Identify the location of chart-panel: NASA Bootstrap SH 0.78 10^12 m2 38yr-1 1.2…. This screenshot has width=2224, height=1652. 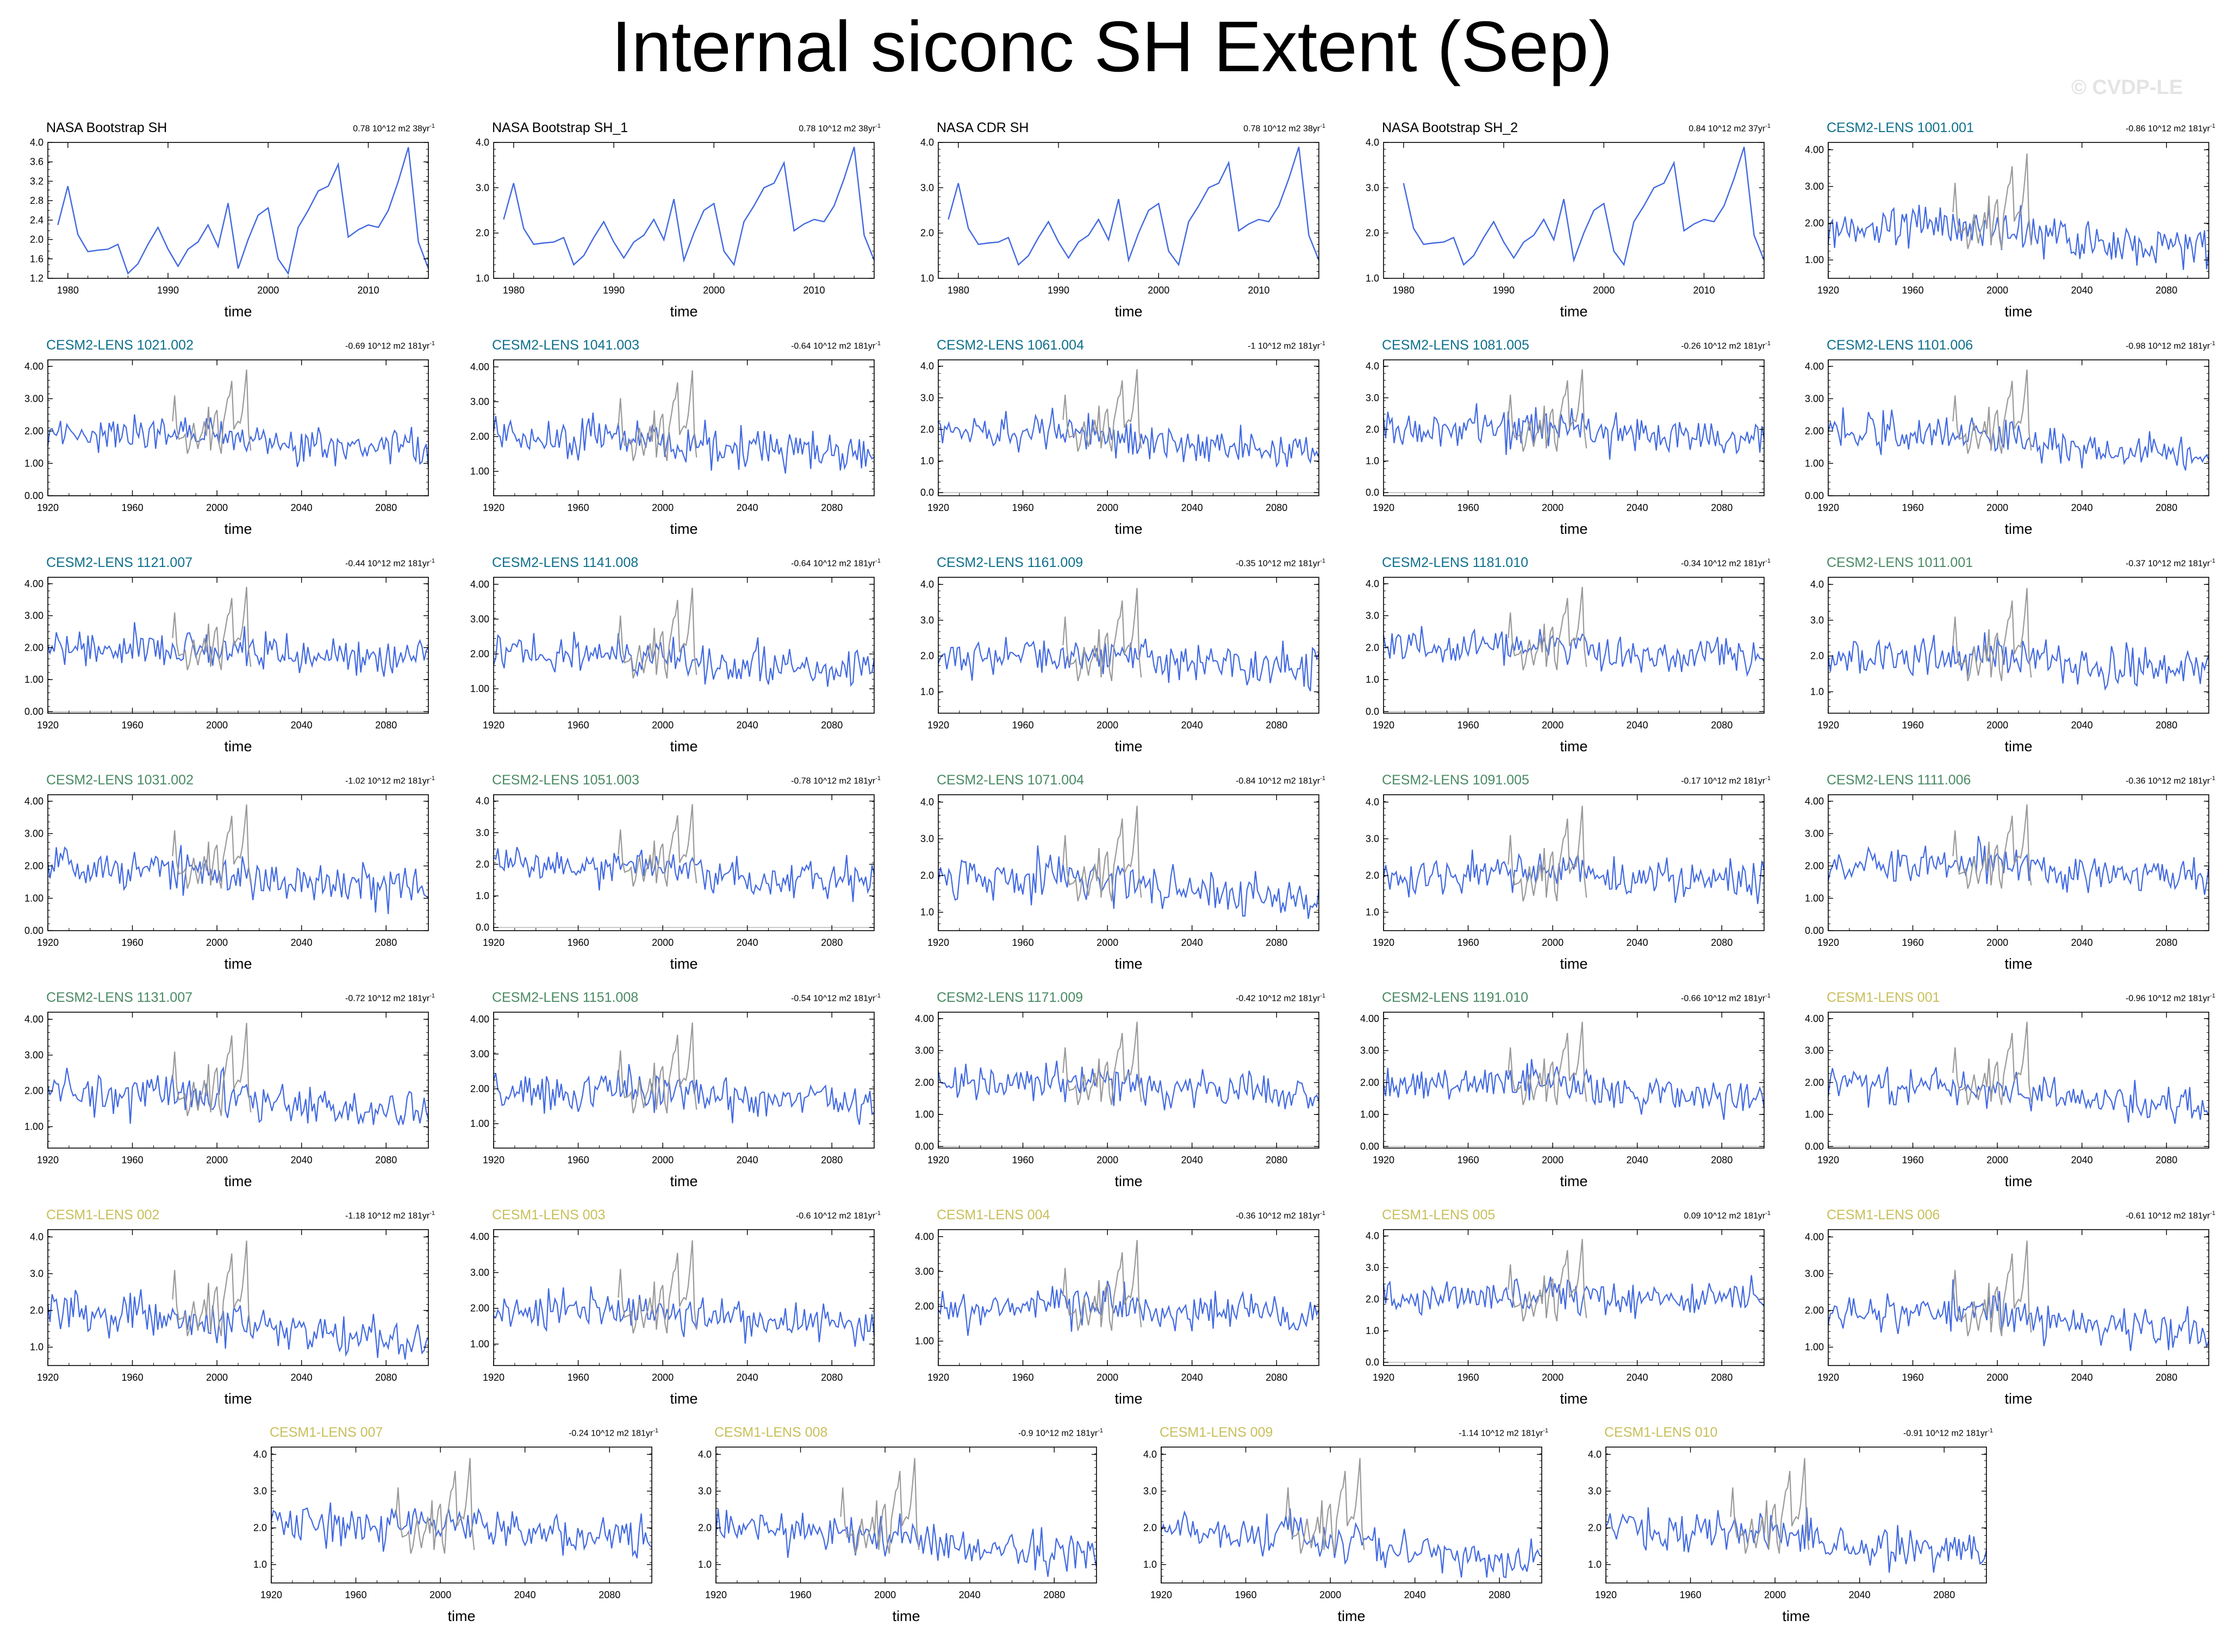
(234, 226).